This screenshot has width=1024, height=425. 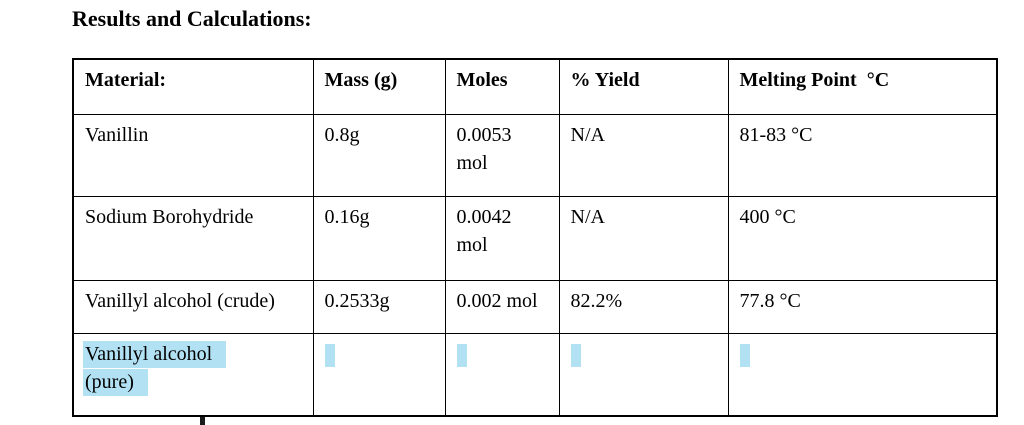 I want to click on cell-material: Vanillyl alcohol (crude), so click(x=193, y=307).